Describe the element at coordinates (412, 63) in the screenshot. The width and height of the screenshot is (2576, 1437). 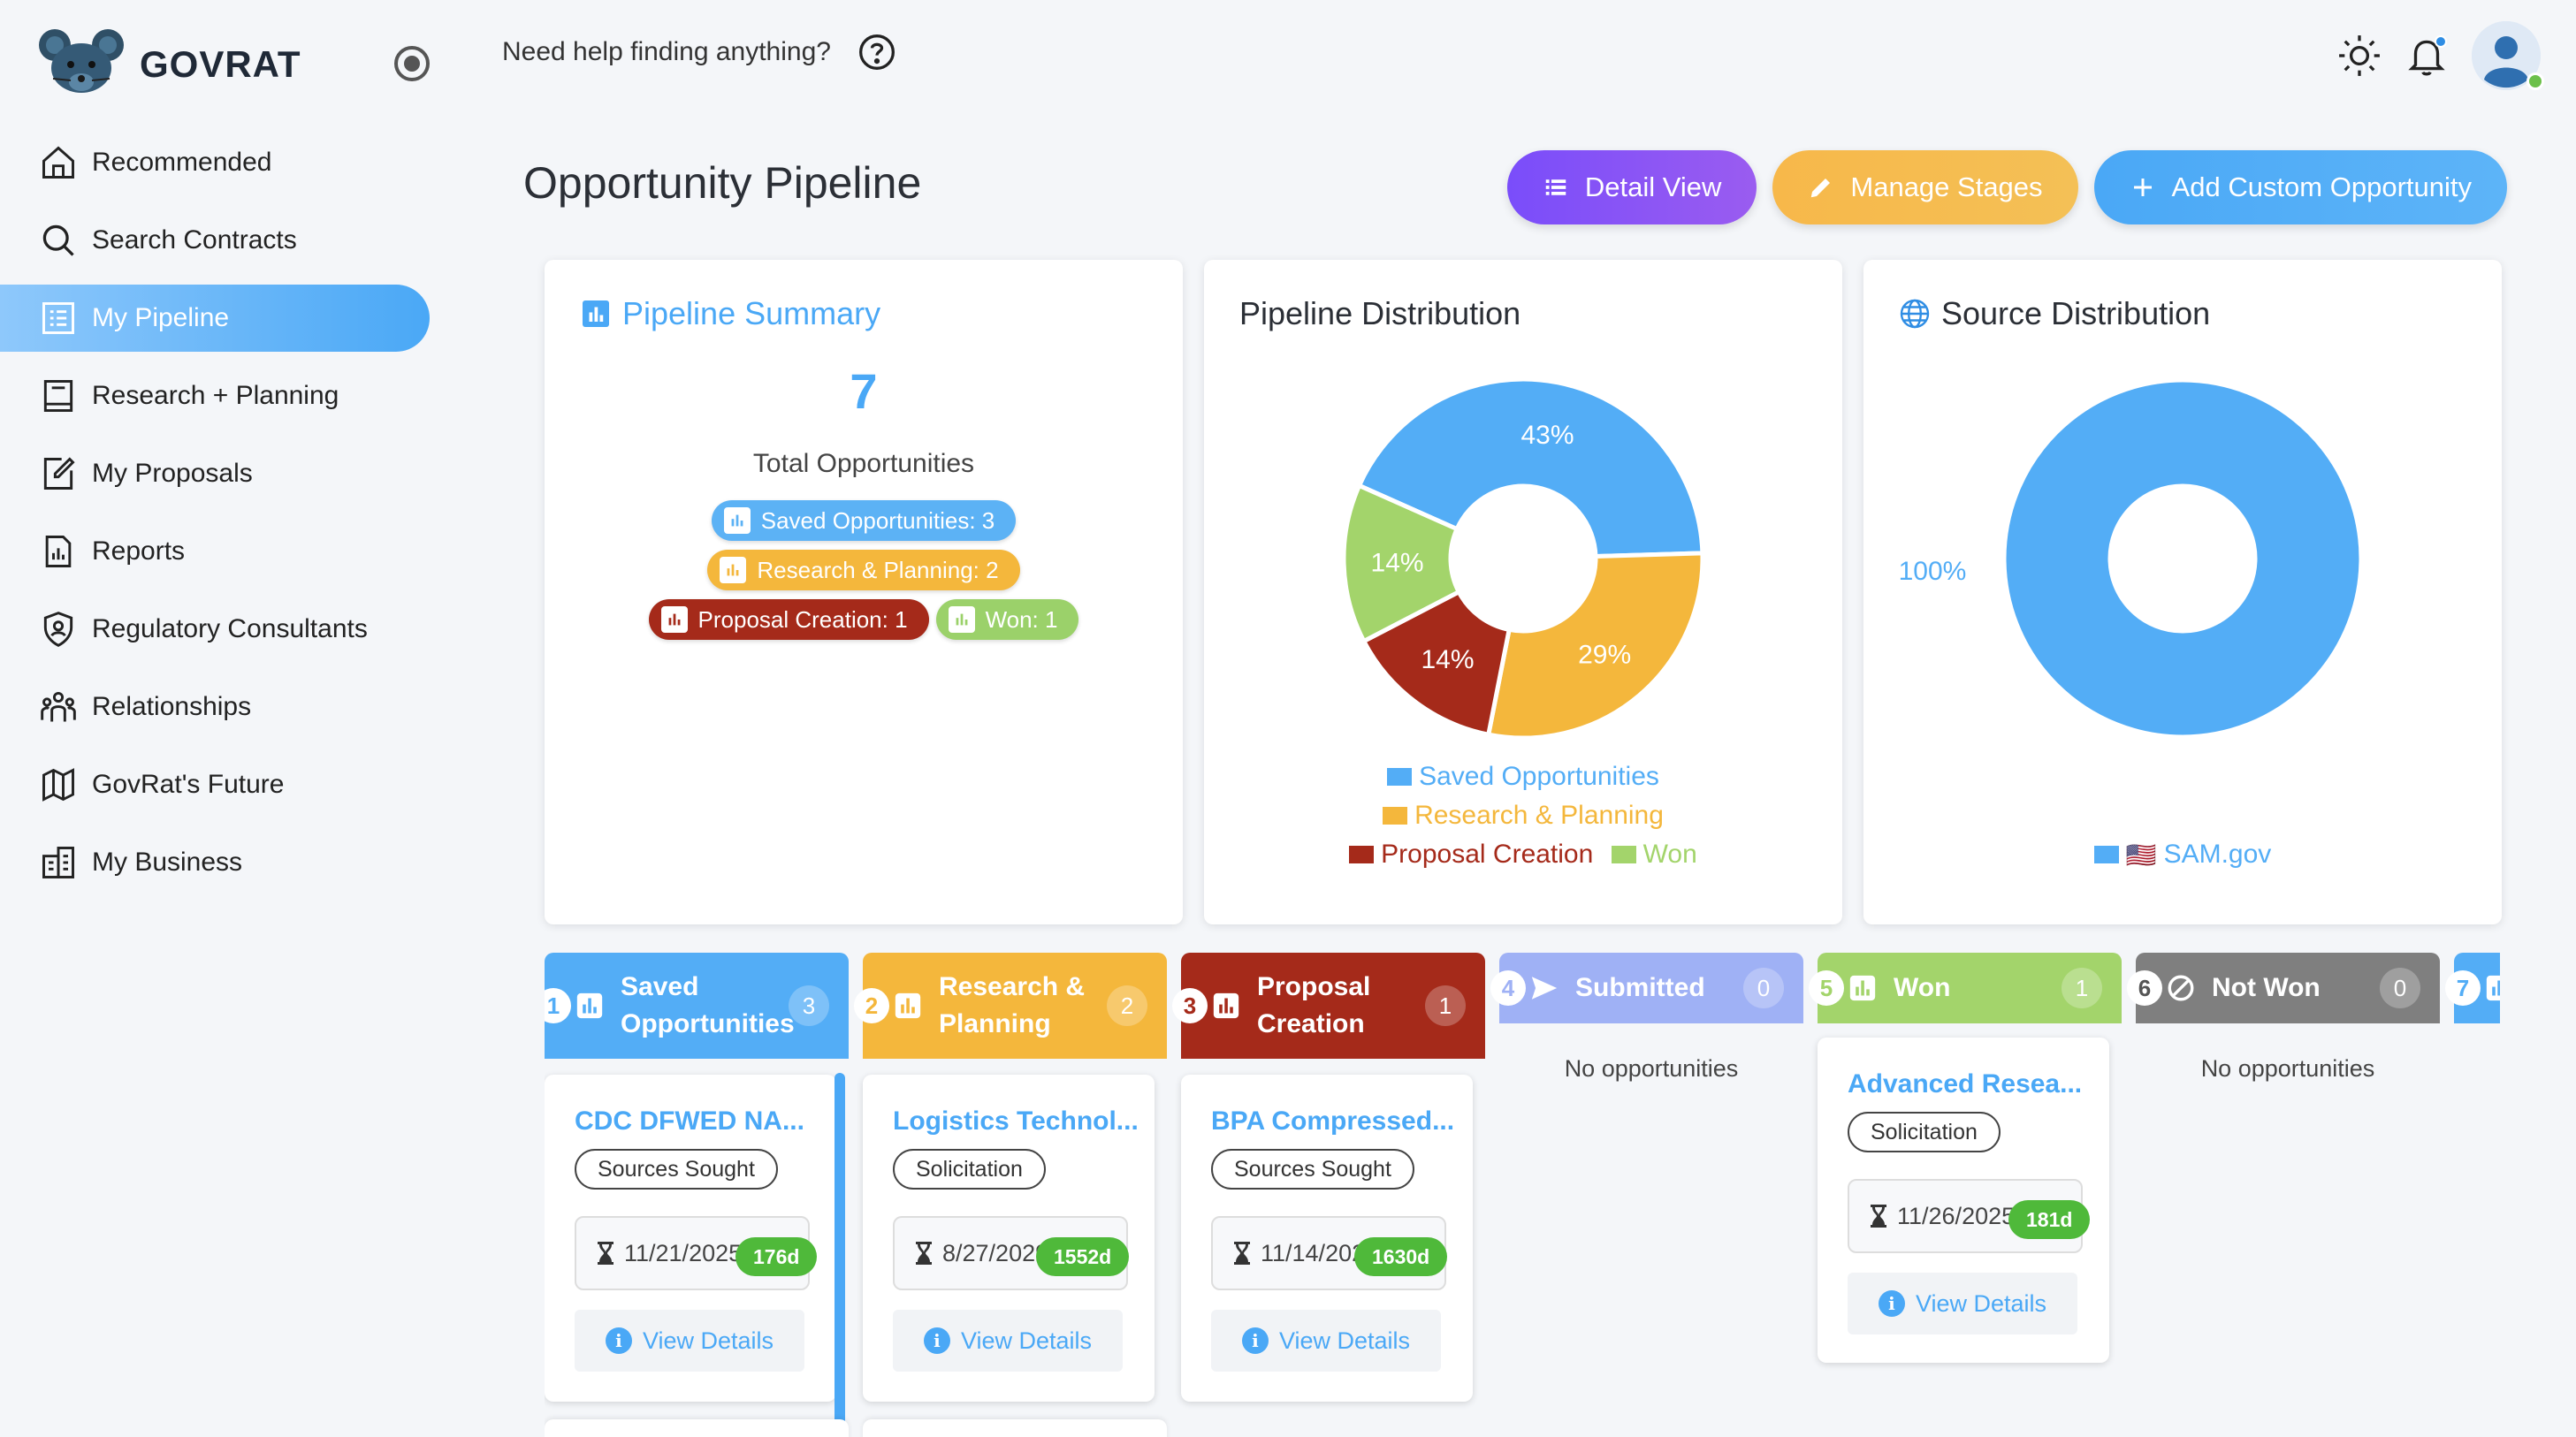
I see `sidebar-toggle-icon` at that location.